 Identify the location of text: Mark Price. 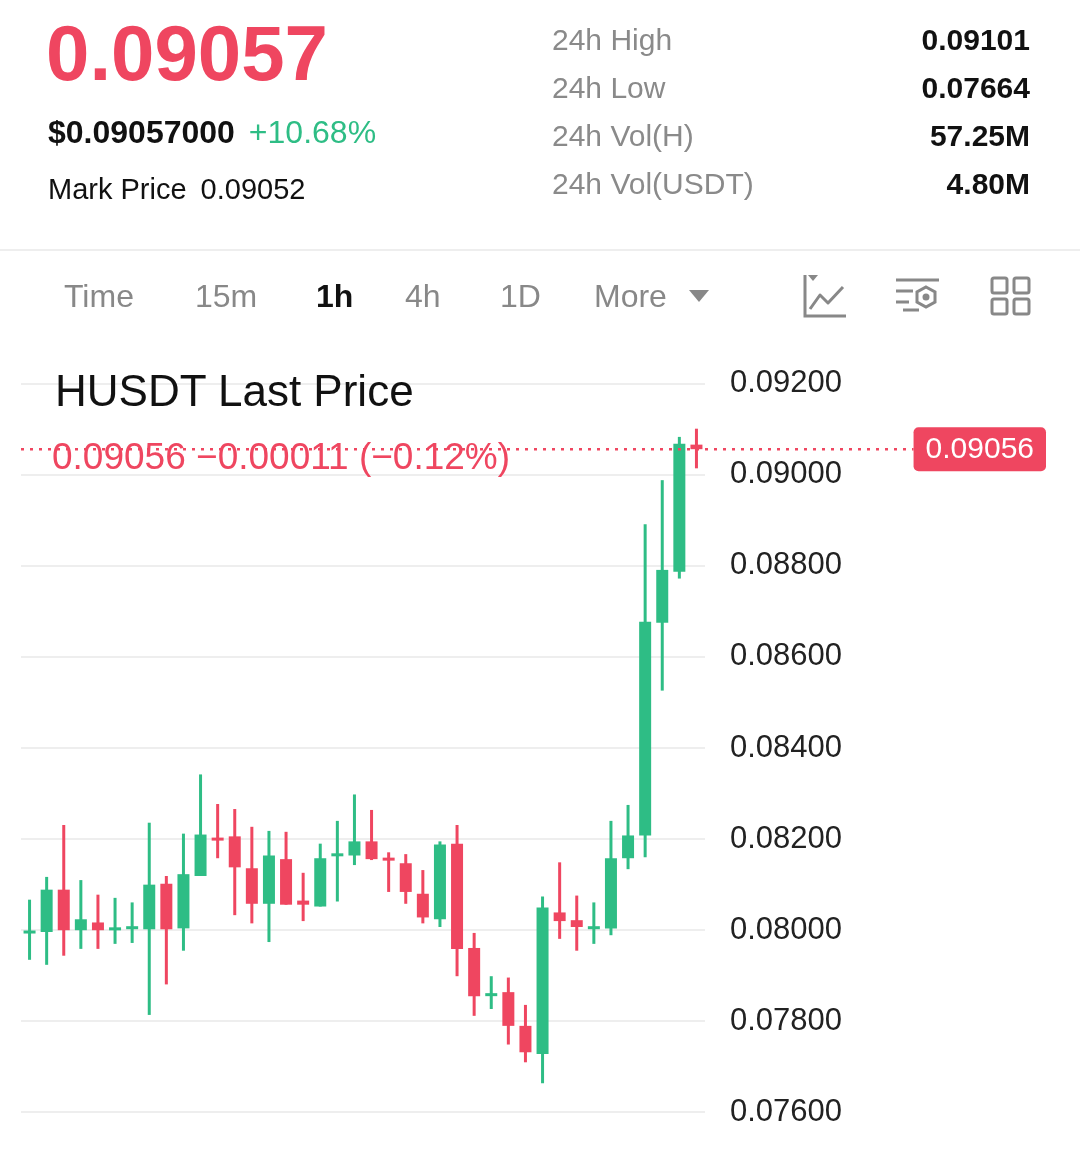
(117, 189).